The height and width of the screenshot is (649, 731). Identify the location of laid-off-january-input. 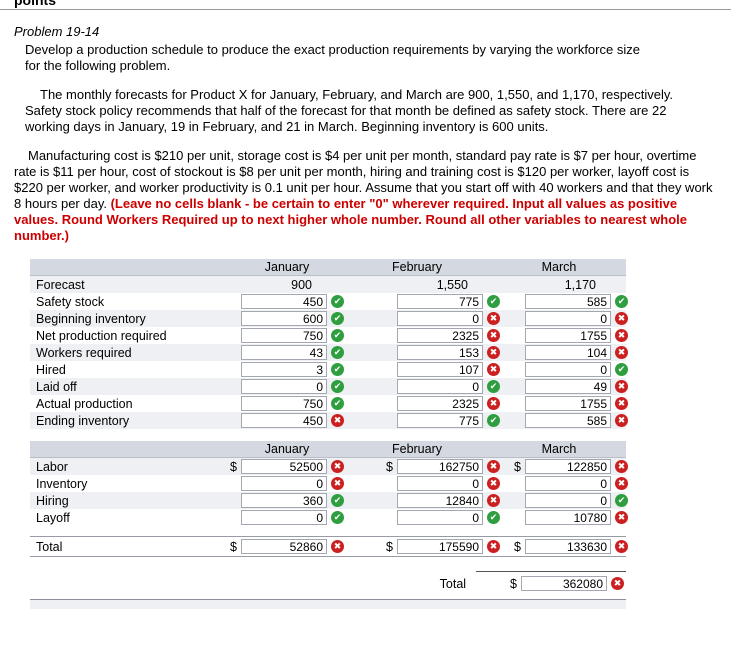
(284, 386).